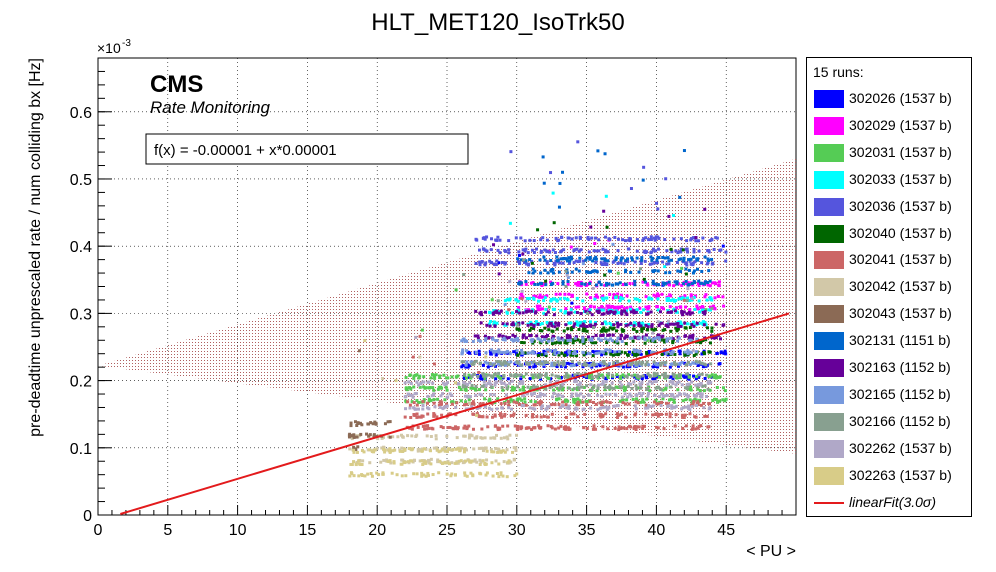  I want to click on legend-swatch, so click(829, 341).